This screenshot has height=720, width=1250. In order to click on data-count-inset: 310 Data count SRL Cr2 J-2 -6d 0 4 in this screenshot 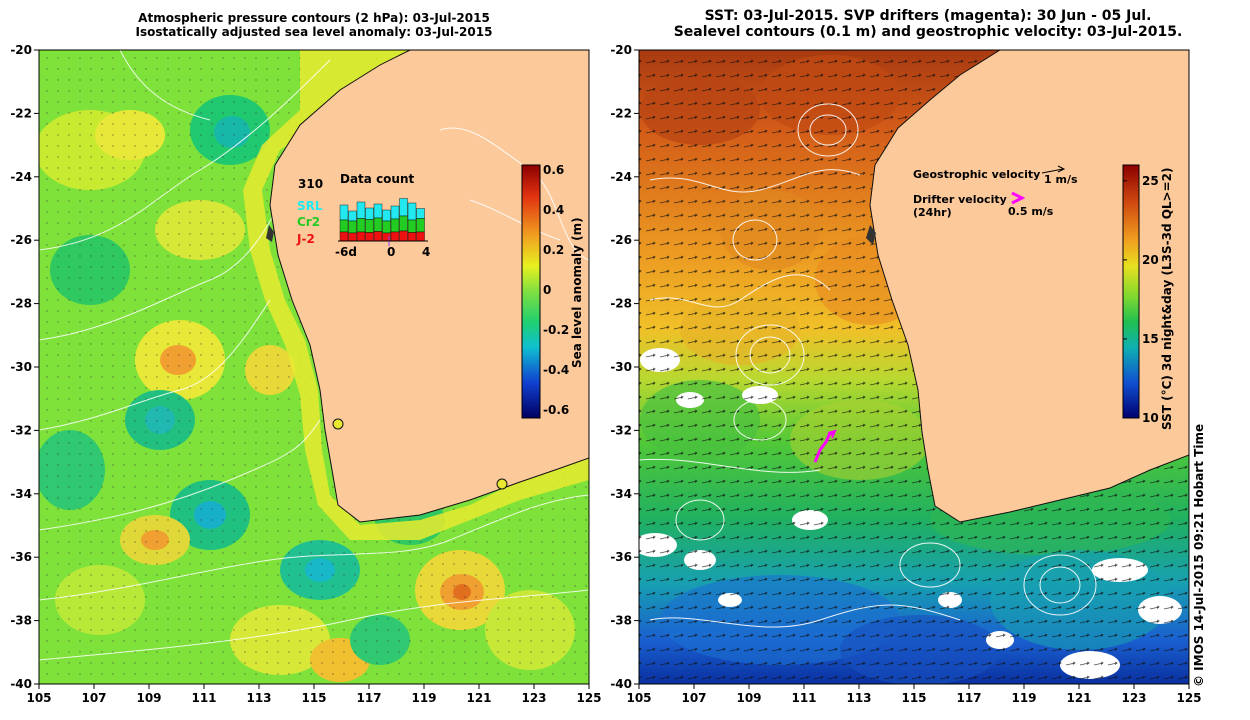, I will do `click(363, 215)`.